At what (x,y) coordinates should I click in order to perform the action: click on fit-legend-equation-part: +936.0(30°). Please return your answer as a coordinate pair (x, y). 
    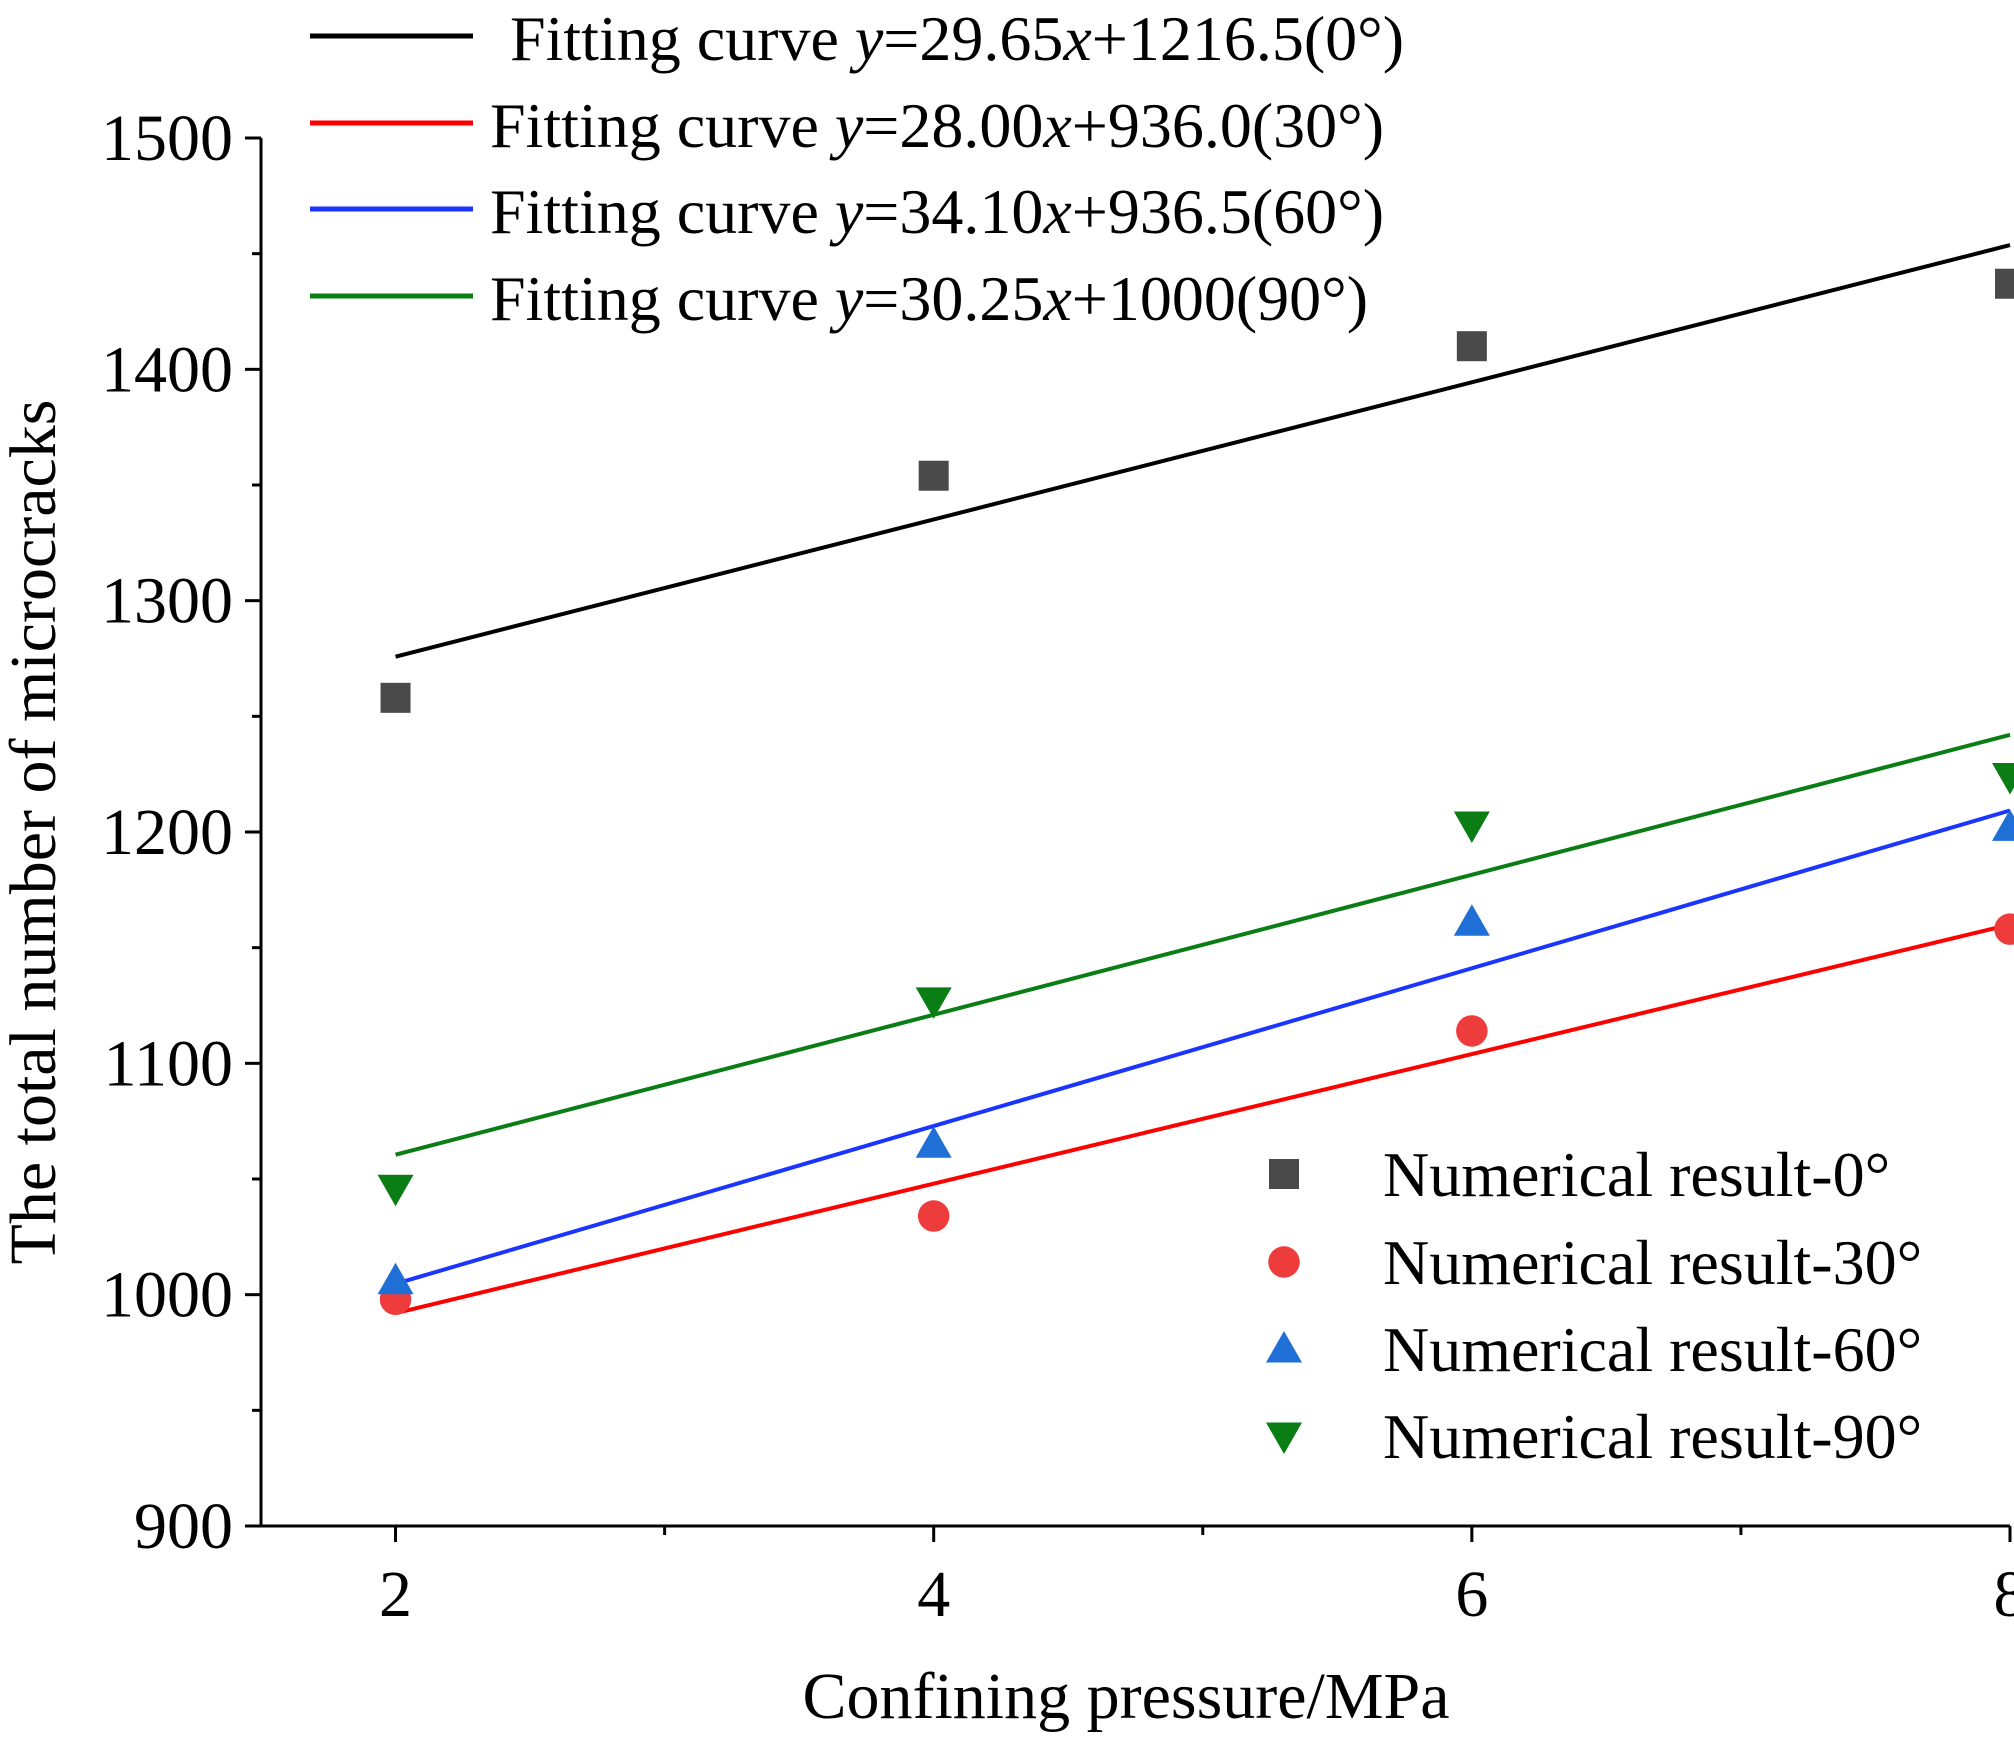
    Looking at the image, I should click on (1228, 125).